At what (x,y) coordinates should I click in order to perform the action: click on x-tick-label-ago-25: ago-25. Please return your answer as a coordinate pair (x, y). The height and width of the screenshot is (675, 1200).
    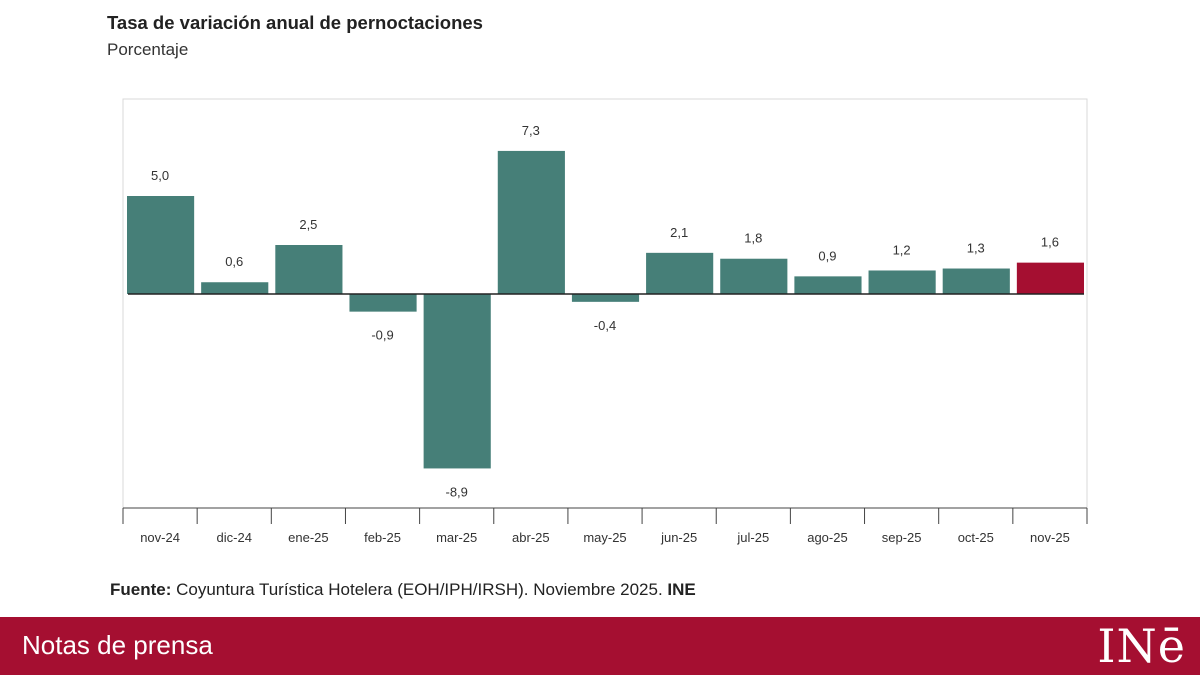
    Looking at the image, I should click on (827, 537).